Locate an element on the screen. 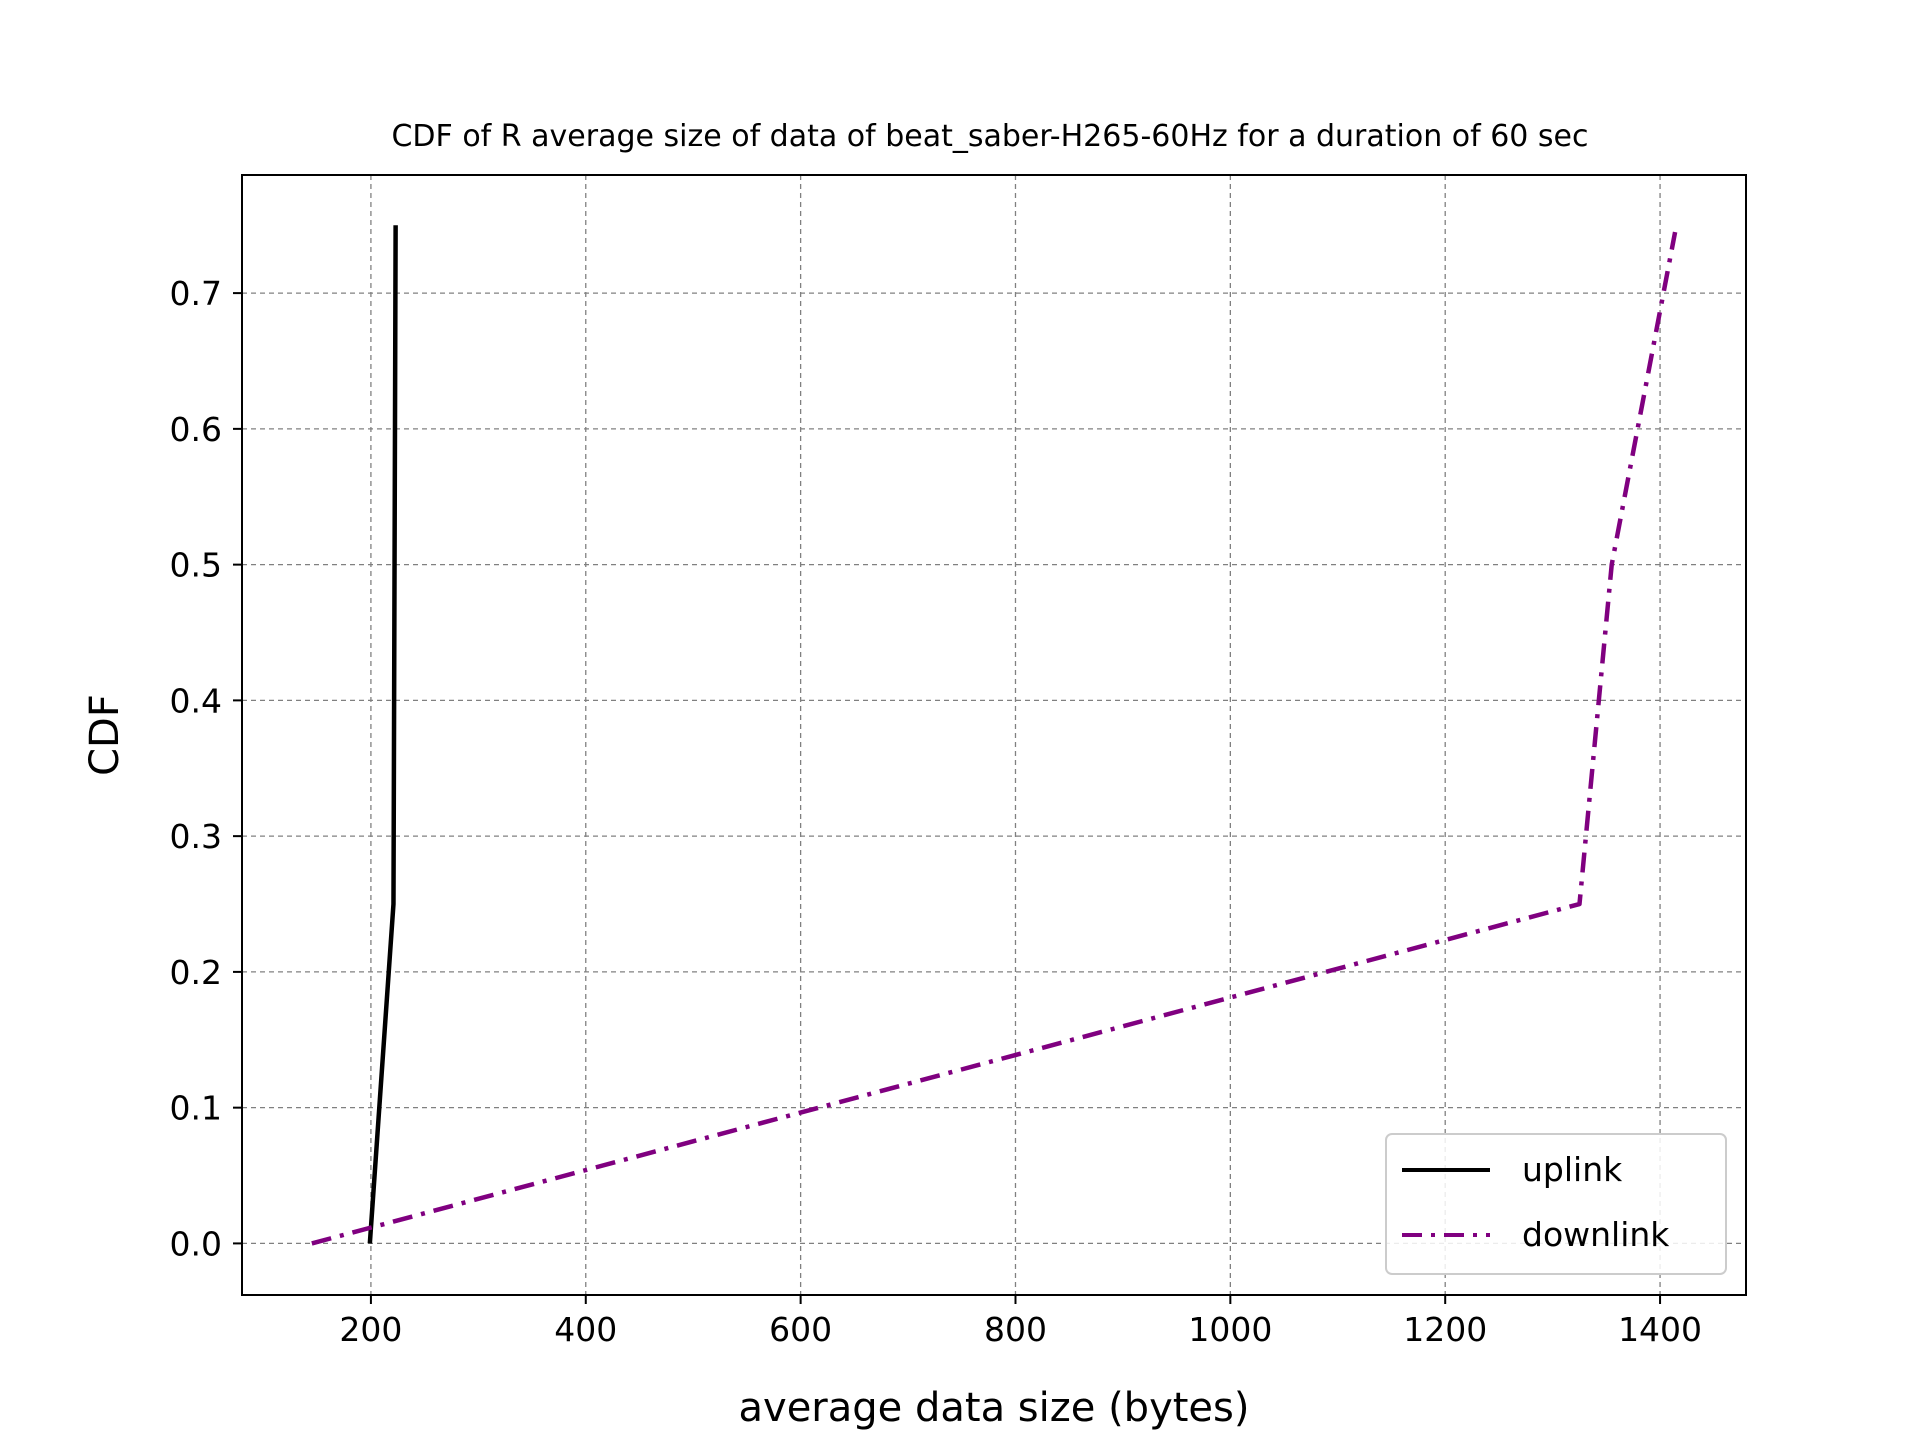 The image size is (1920, 1440). y-tick-label: 0.0 is located at coordinates (196, 1243).